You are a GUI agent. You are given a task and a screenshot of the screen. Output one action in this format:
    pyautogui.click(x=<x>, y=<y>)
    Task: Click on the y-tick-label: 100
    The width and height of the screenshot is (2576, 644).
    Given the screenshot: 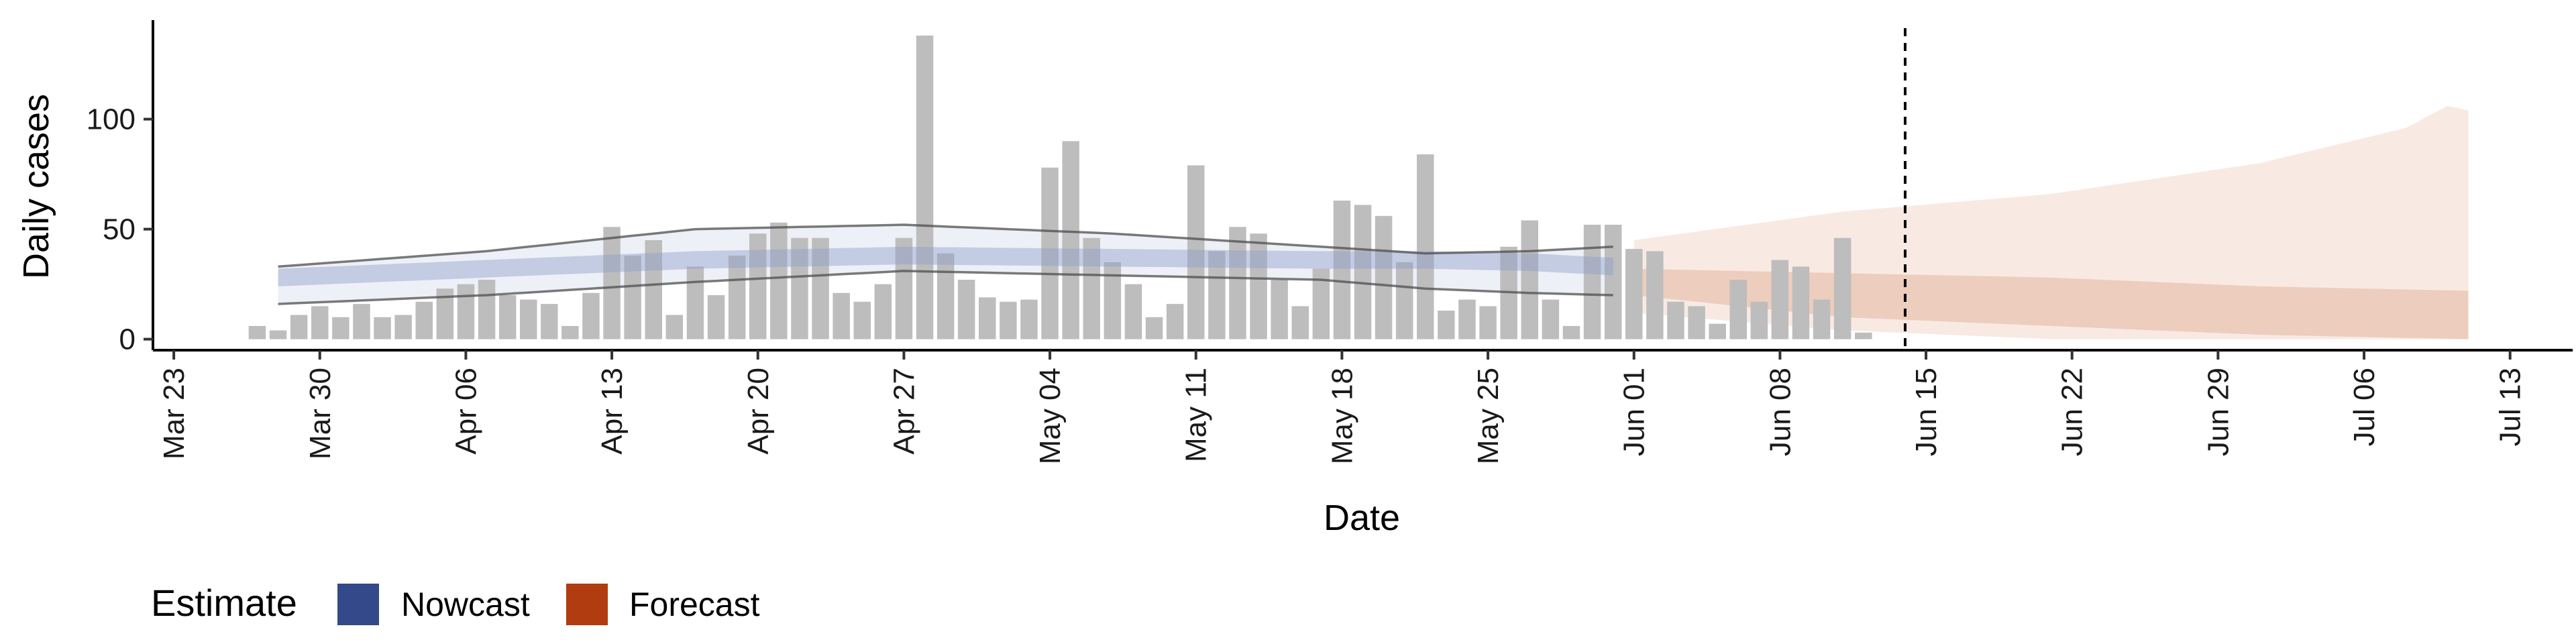 What is the action you would take?
    pyautogui.click(x=111, y=119)
    